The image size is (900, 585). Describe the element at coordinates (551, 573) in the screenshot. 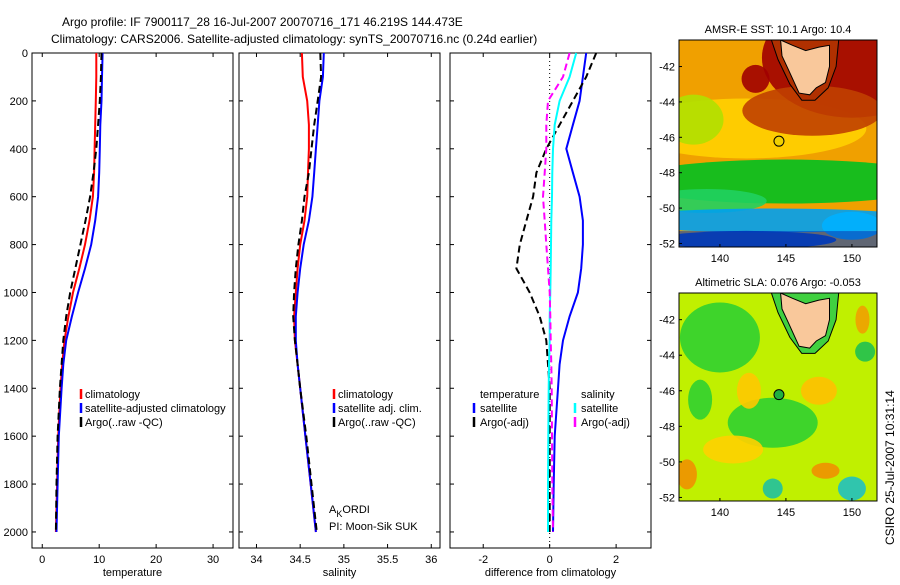

I see `x-axis-label: difference from climatology` at that location.